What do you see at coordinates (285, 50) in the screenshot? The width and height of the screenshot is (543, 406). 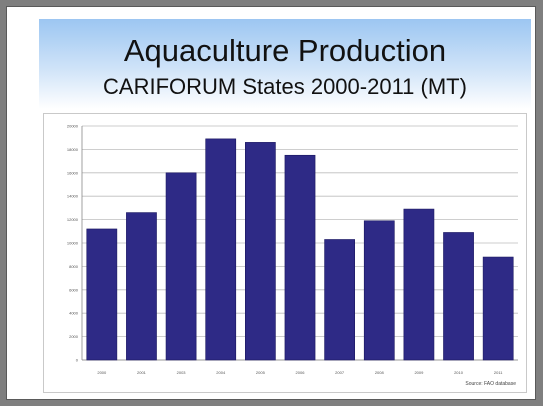 I see `chart-title: Aquaculture Production` at bounding box center [285, 50].